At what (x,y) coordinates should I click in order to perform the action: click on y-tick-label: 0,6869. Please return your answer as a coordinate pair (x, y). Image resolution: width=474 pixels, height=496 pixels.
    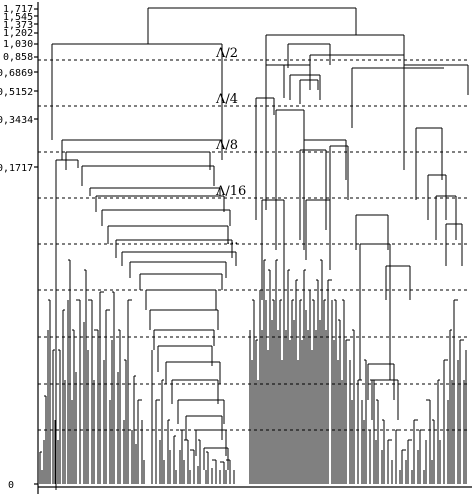
    Looking at the image, I should click on (16, 73).